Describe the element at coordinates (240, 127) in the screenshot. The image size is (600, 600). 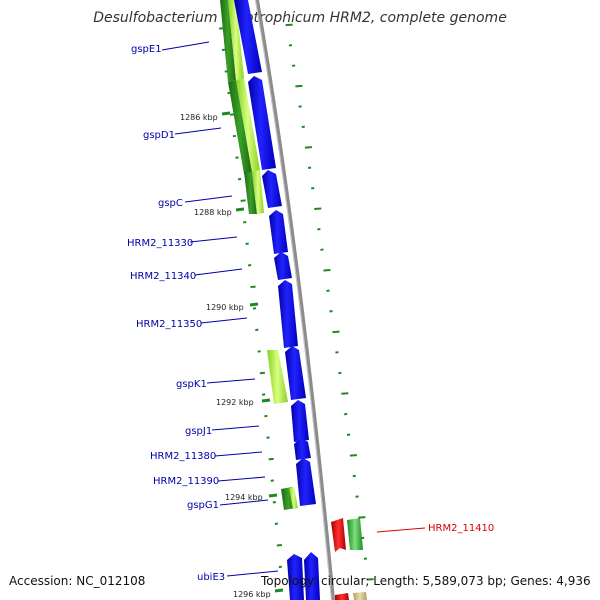
I see `gene-gspD1` at that location.